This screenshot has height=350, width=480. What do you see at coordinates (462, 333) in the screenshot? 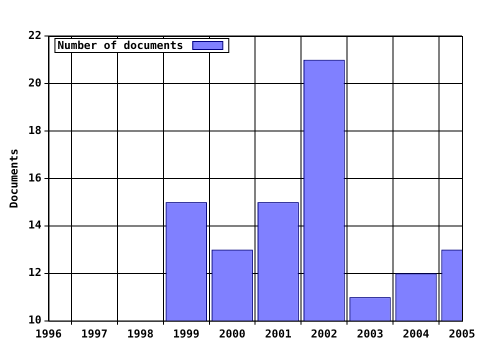
I see `x-tick-label: 2005` at bounding box center [462, 333].